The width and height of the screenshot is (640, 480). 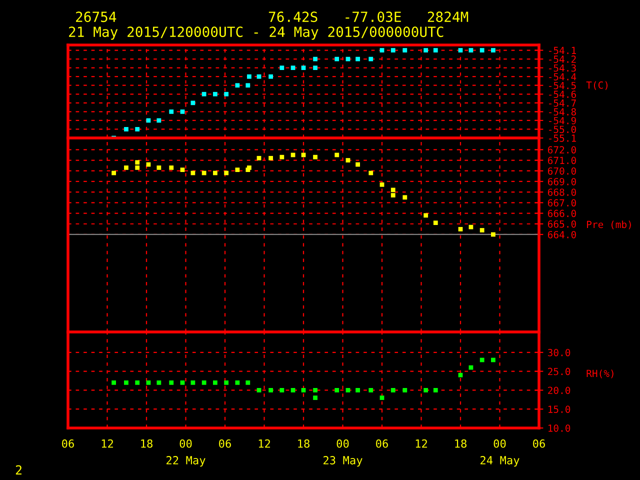 I want to click on y-tick-label: -54.3, so click(x=562, y=68).